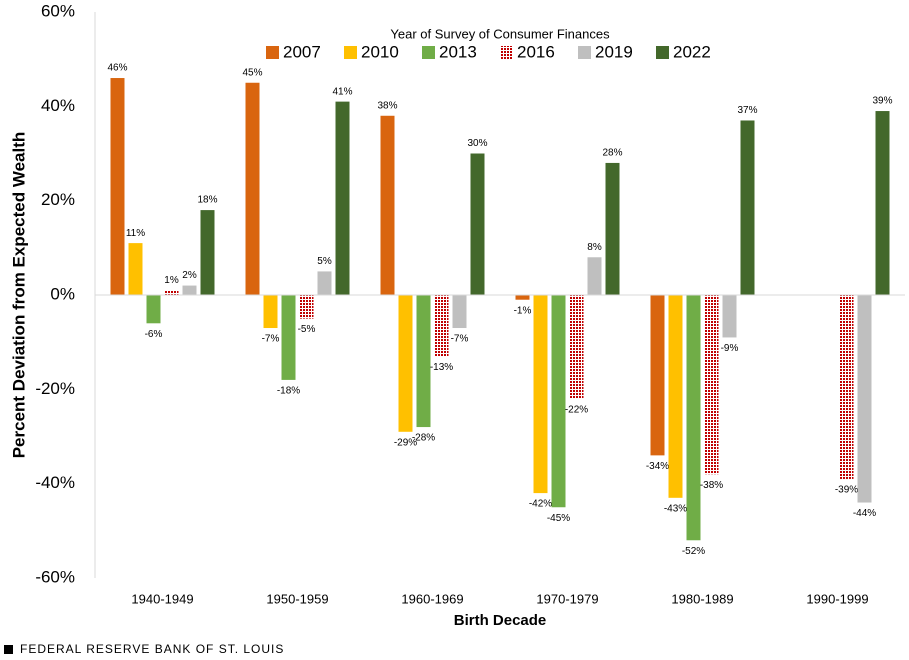  I want to click on value-label: -38%, so click(711, 485).